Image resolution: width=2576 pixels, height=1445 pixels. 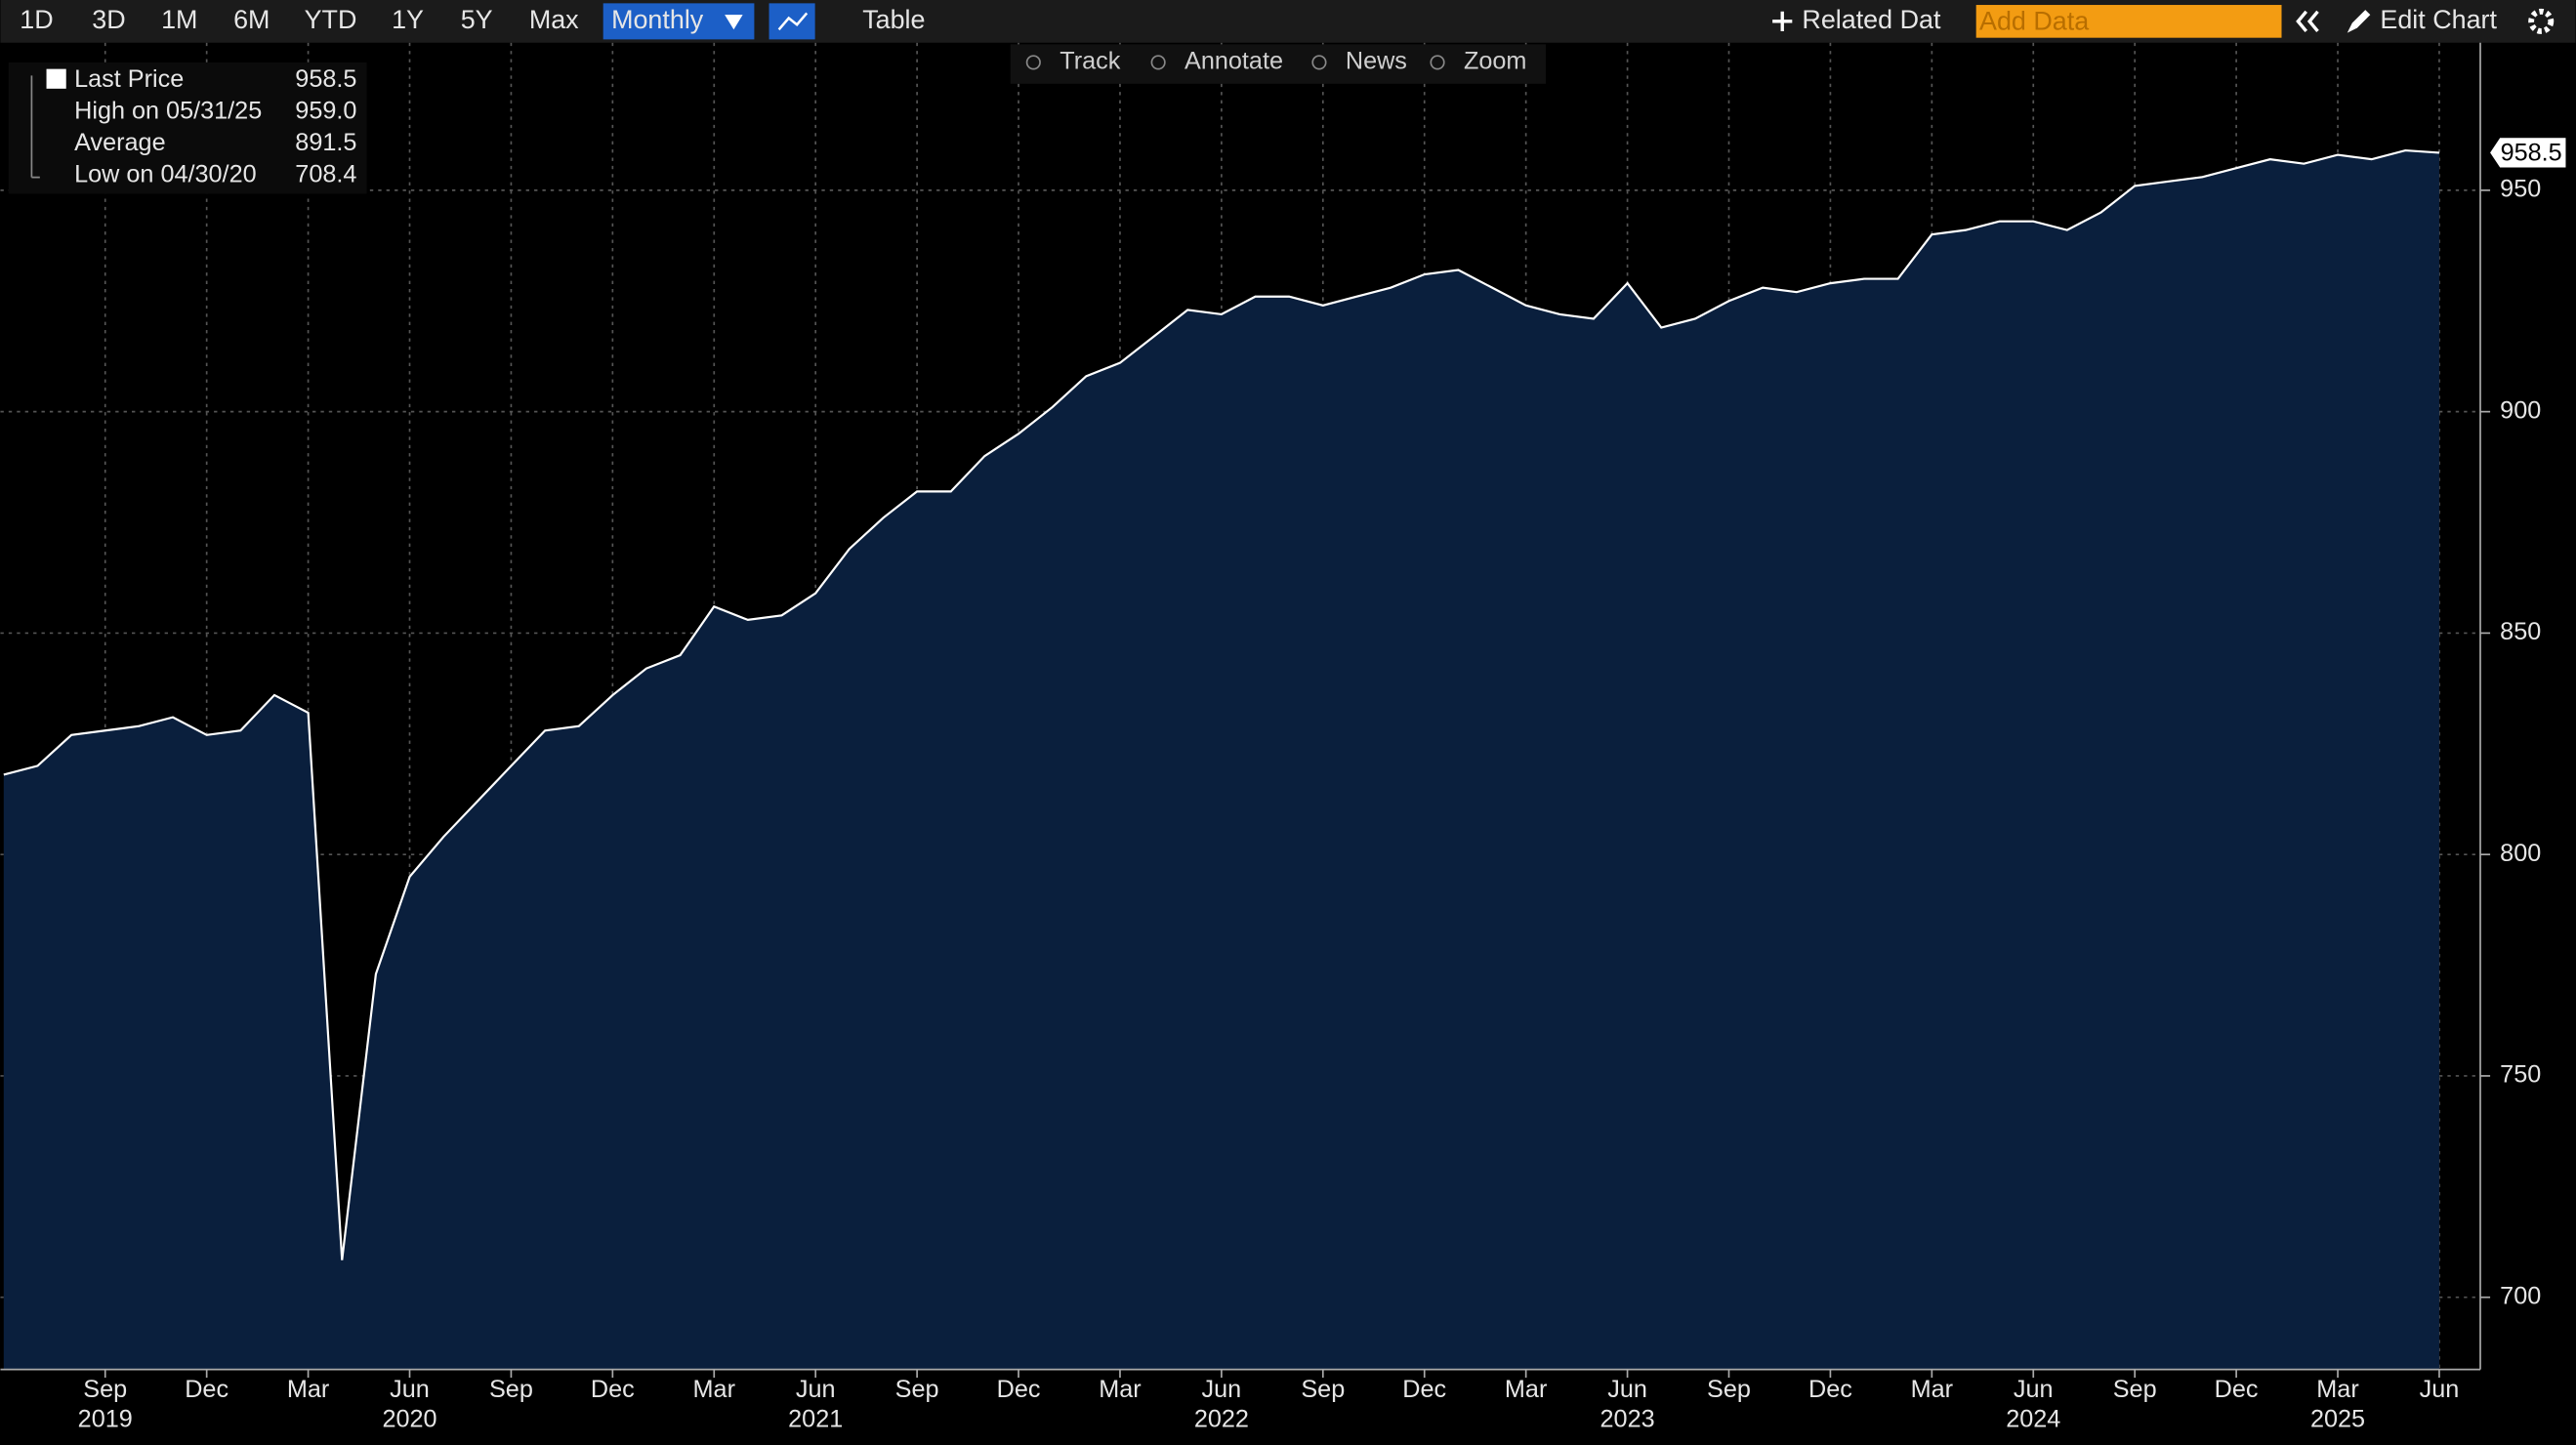 What do you see at coordinates (331, 19) in the screenshot?
I see `period-button: YTD` at bounding box center [331, 19].